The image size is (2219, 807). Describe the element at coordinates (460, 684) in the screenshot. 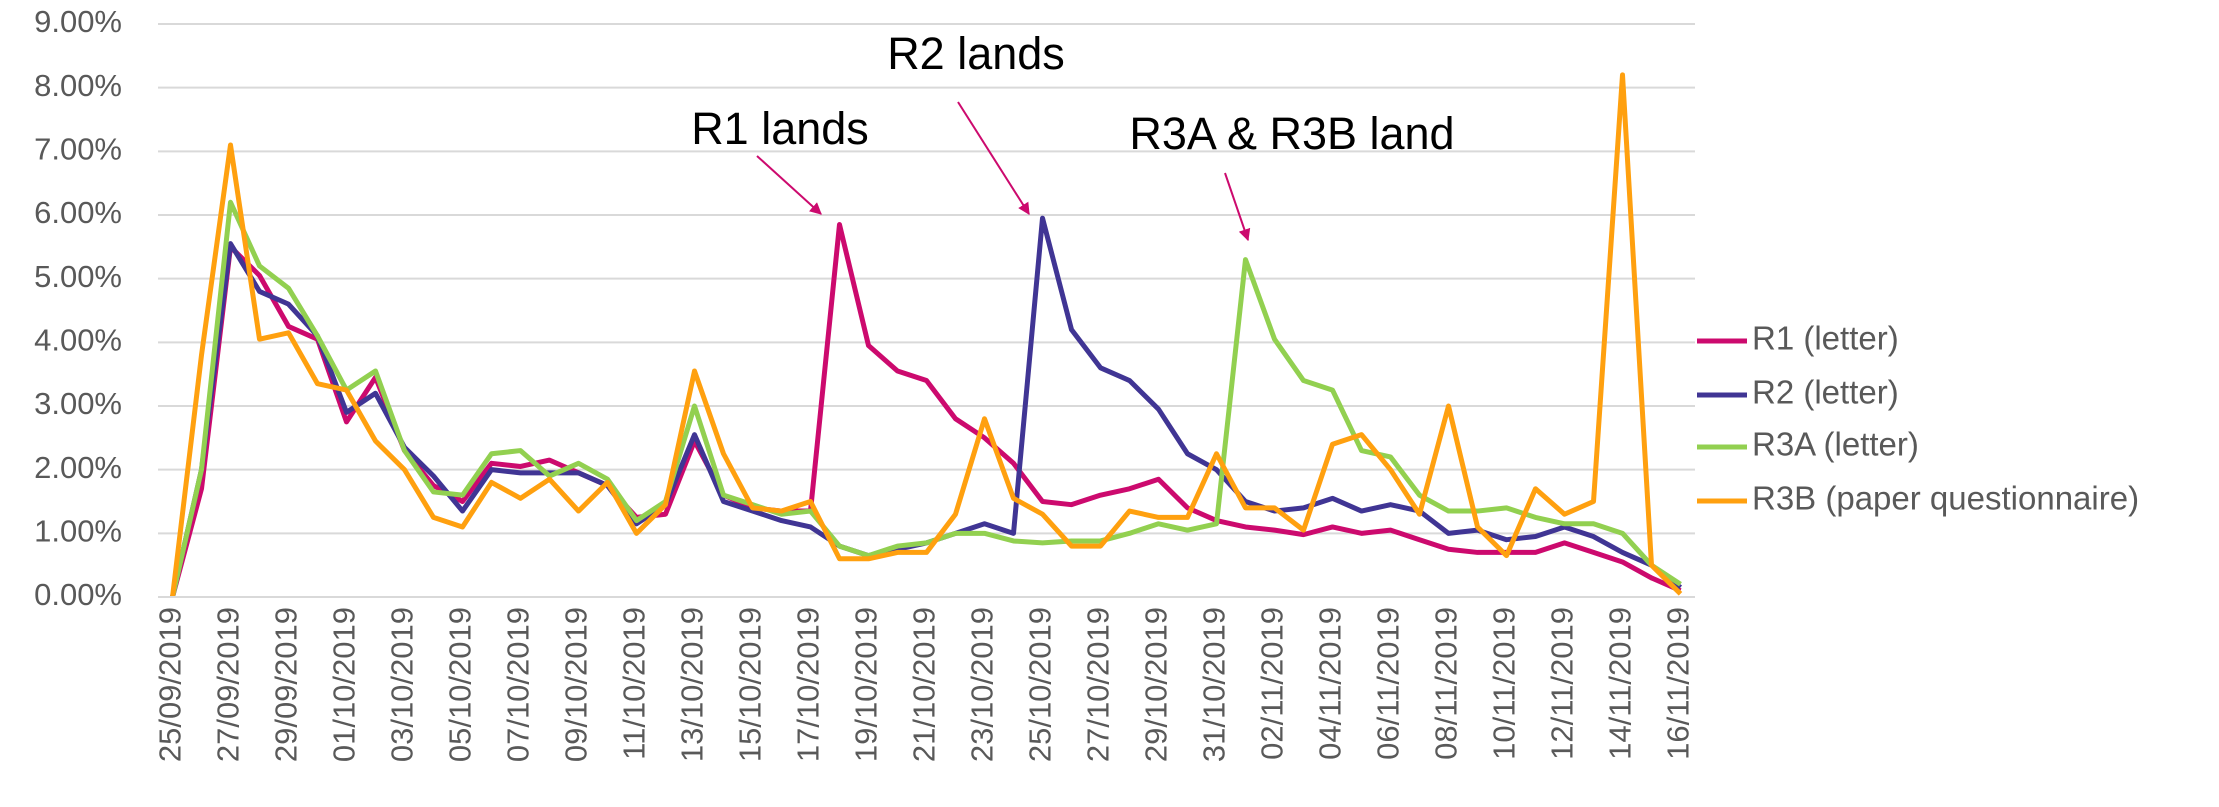

I see `x-tick-label: 05/10/2019` at that location.